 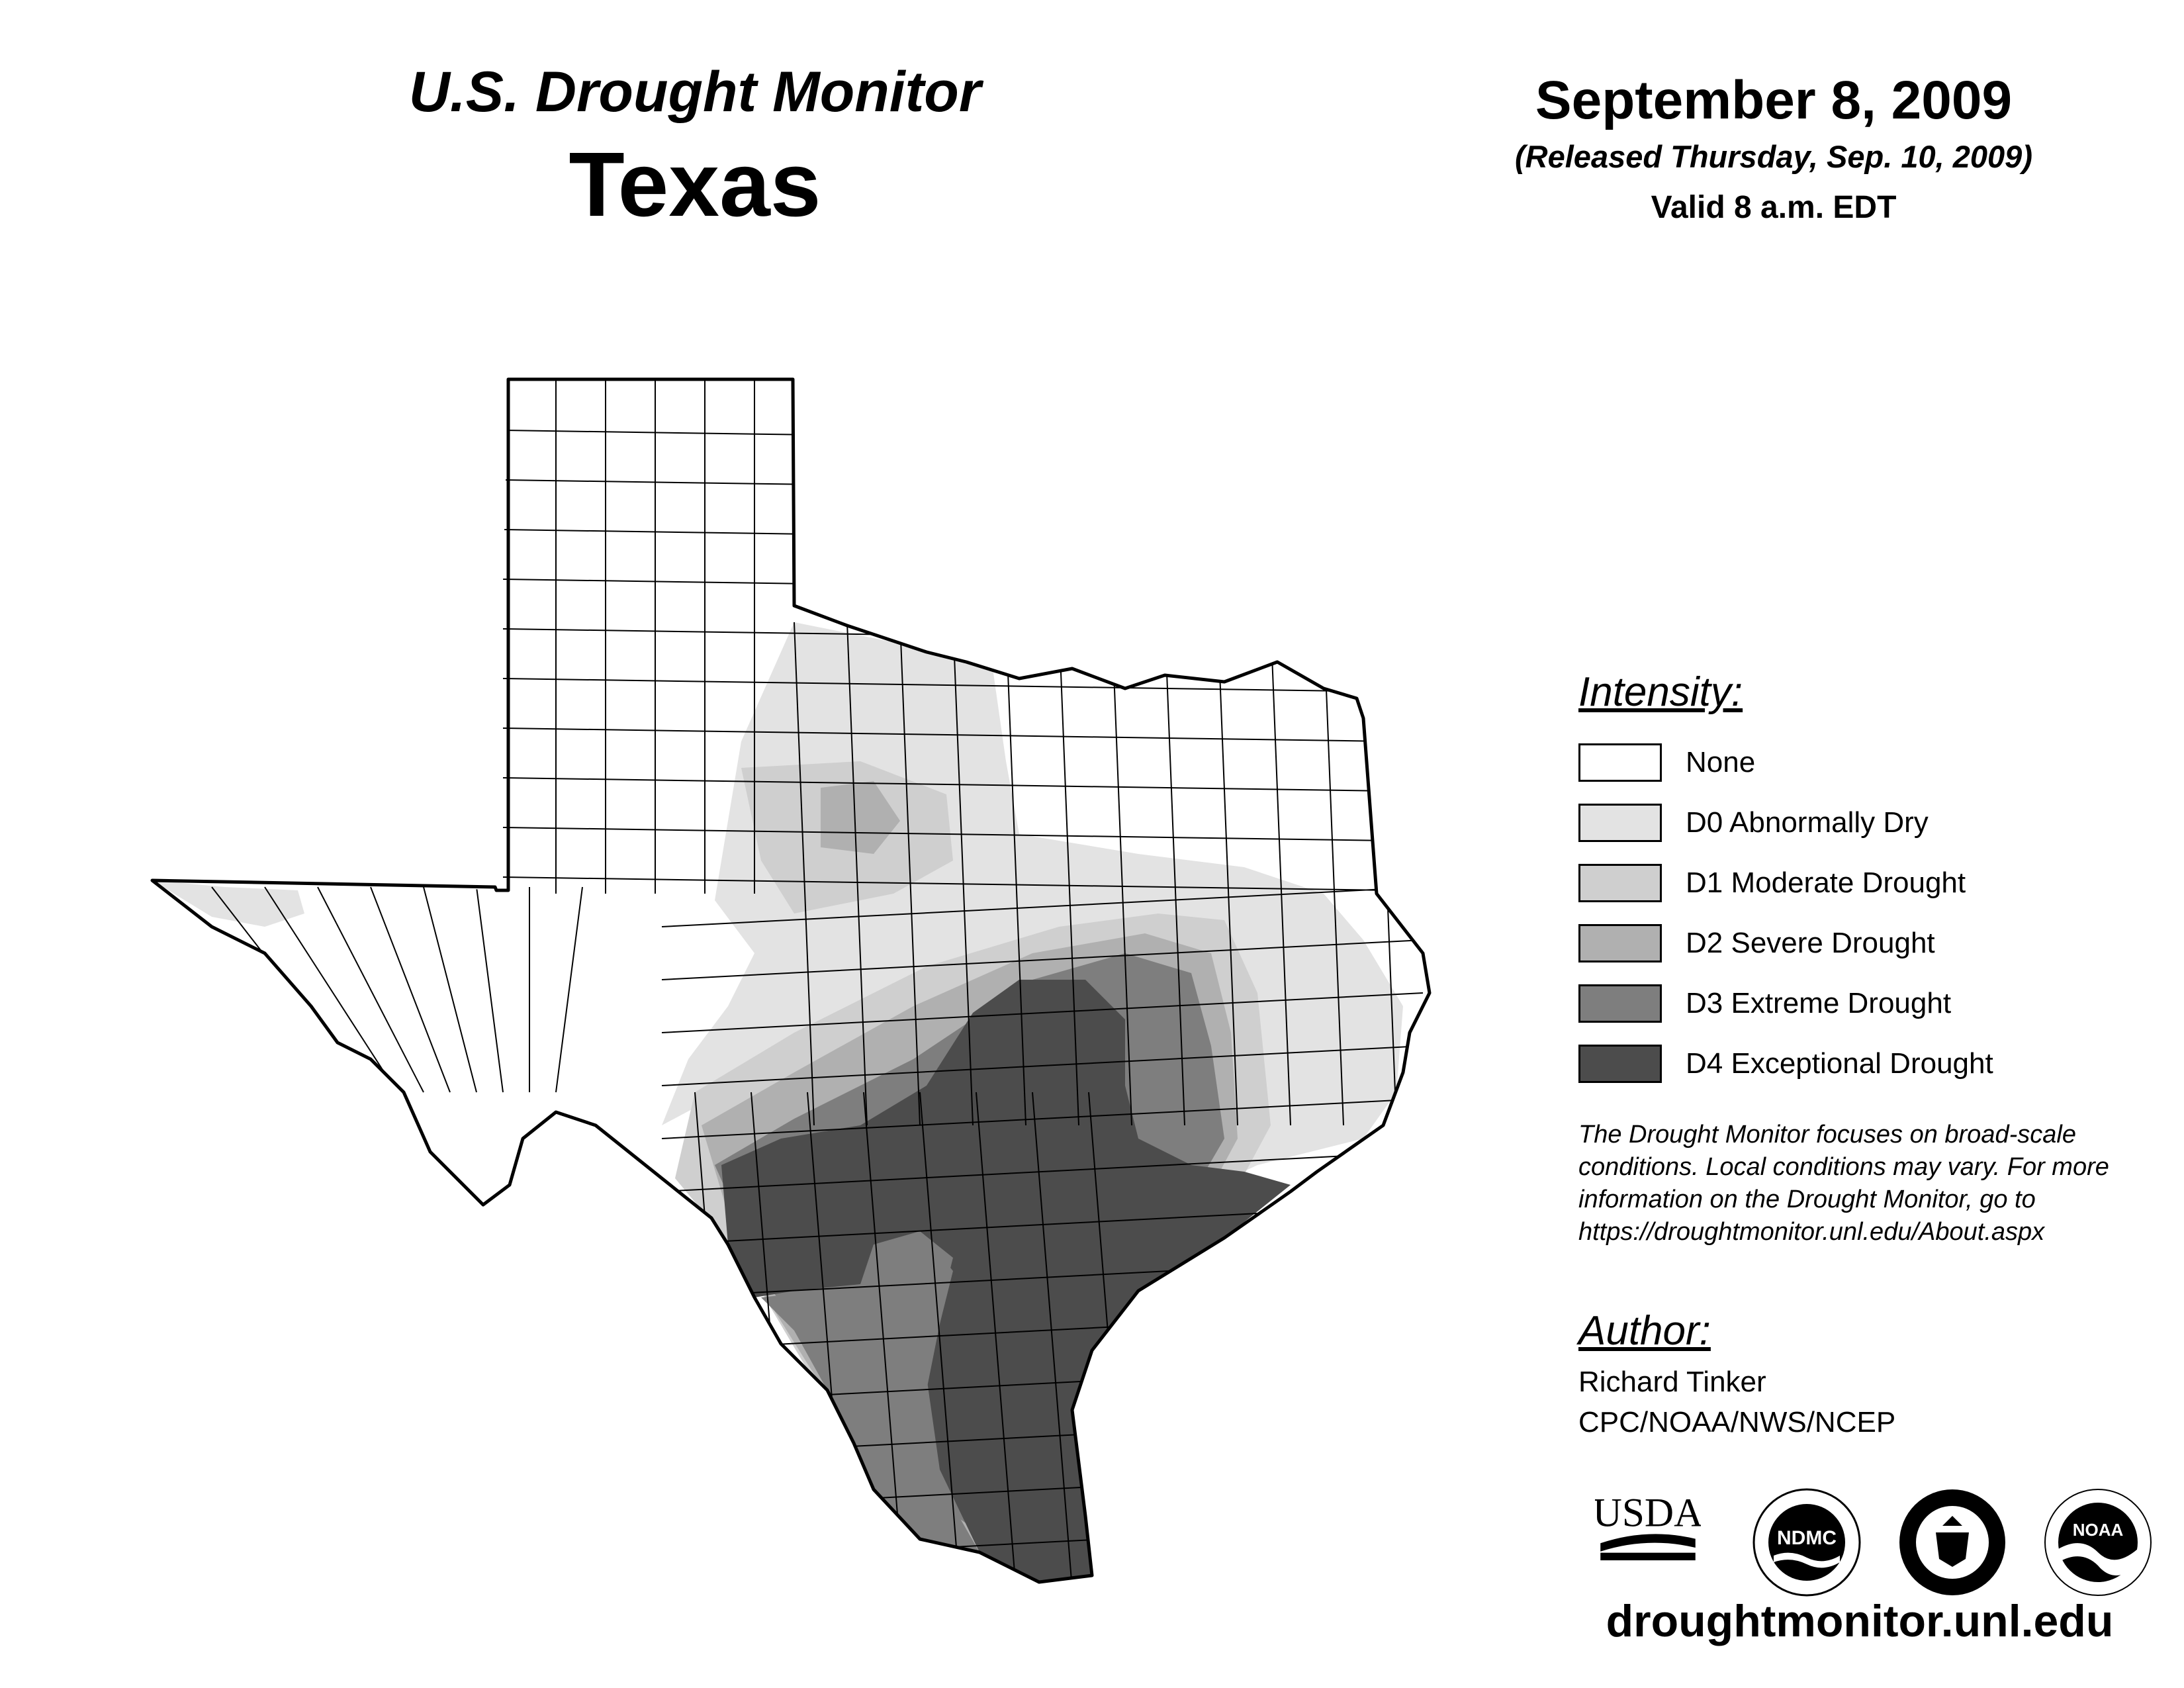 What do you see at coordinates (1860, 1621) in the screenshot?
I see `website-link: droughtmonitor.unl.edu` at bounding box center [1860, 1621].